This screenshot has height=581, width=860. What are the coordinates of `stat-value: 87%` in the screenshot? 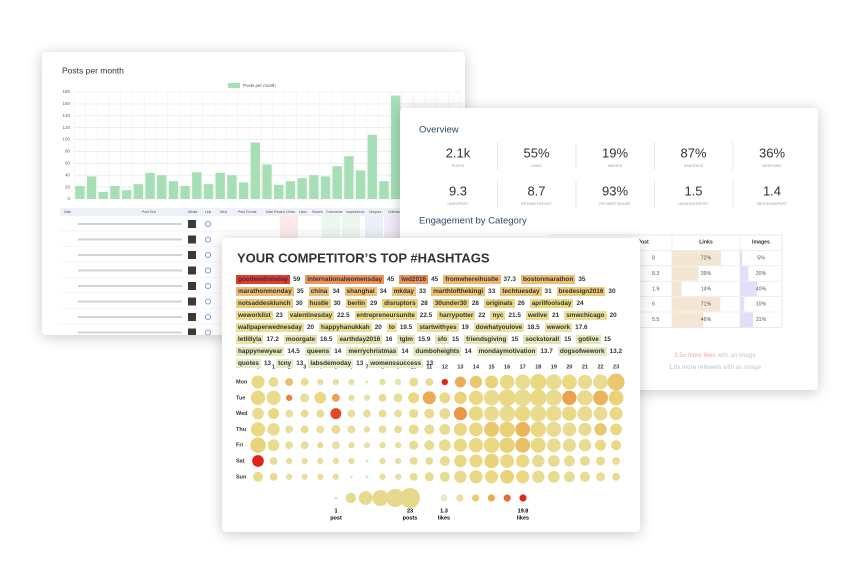 It's located at (693, 152).